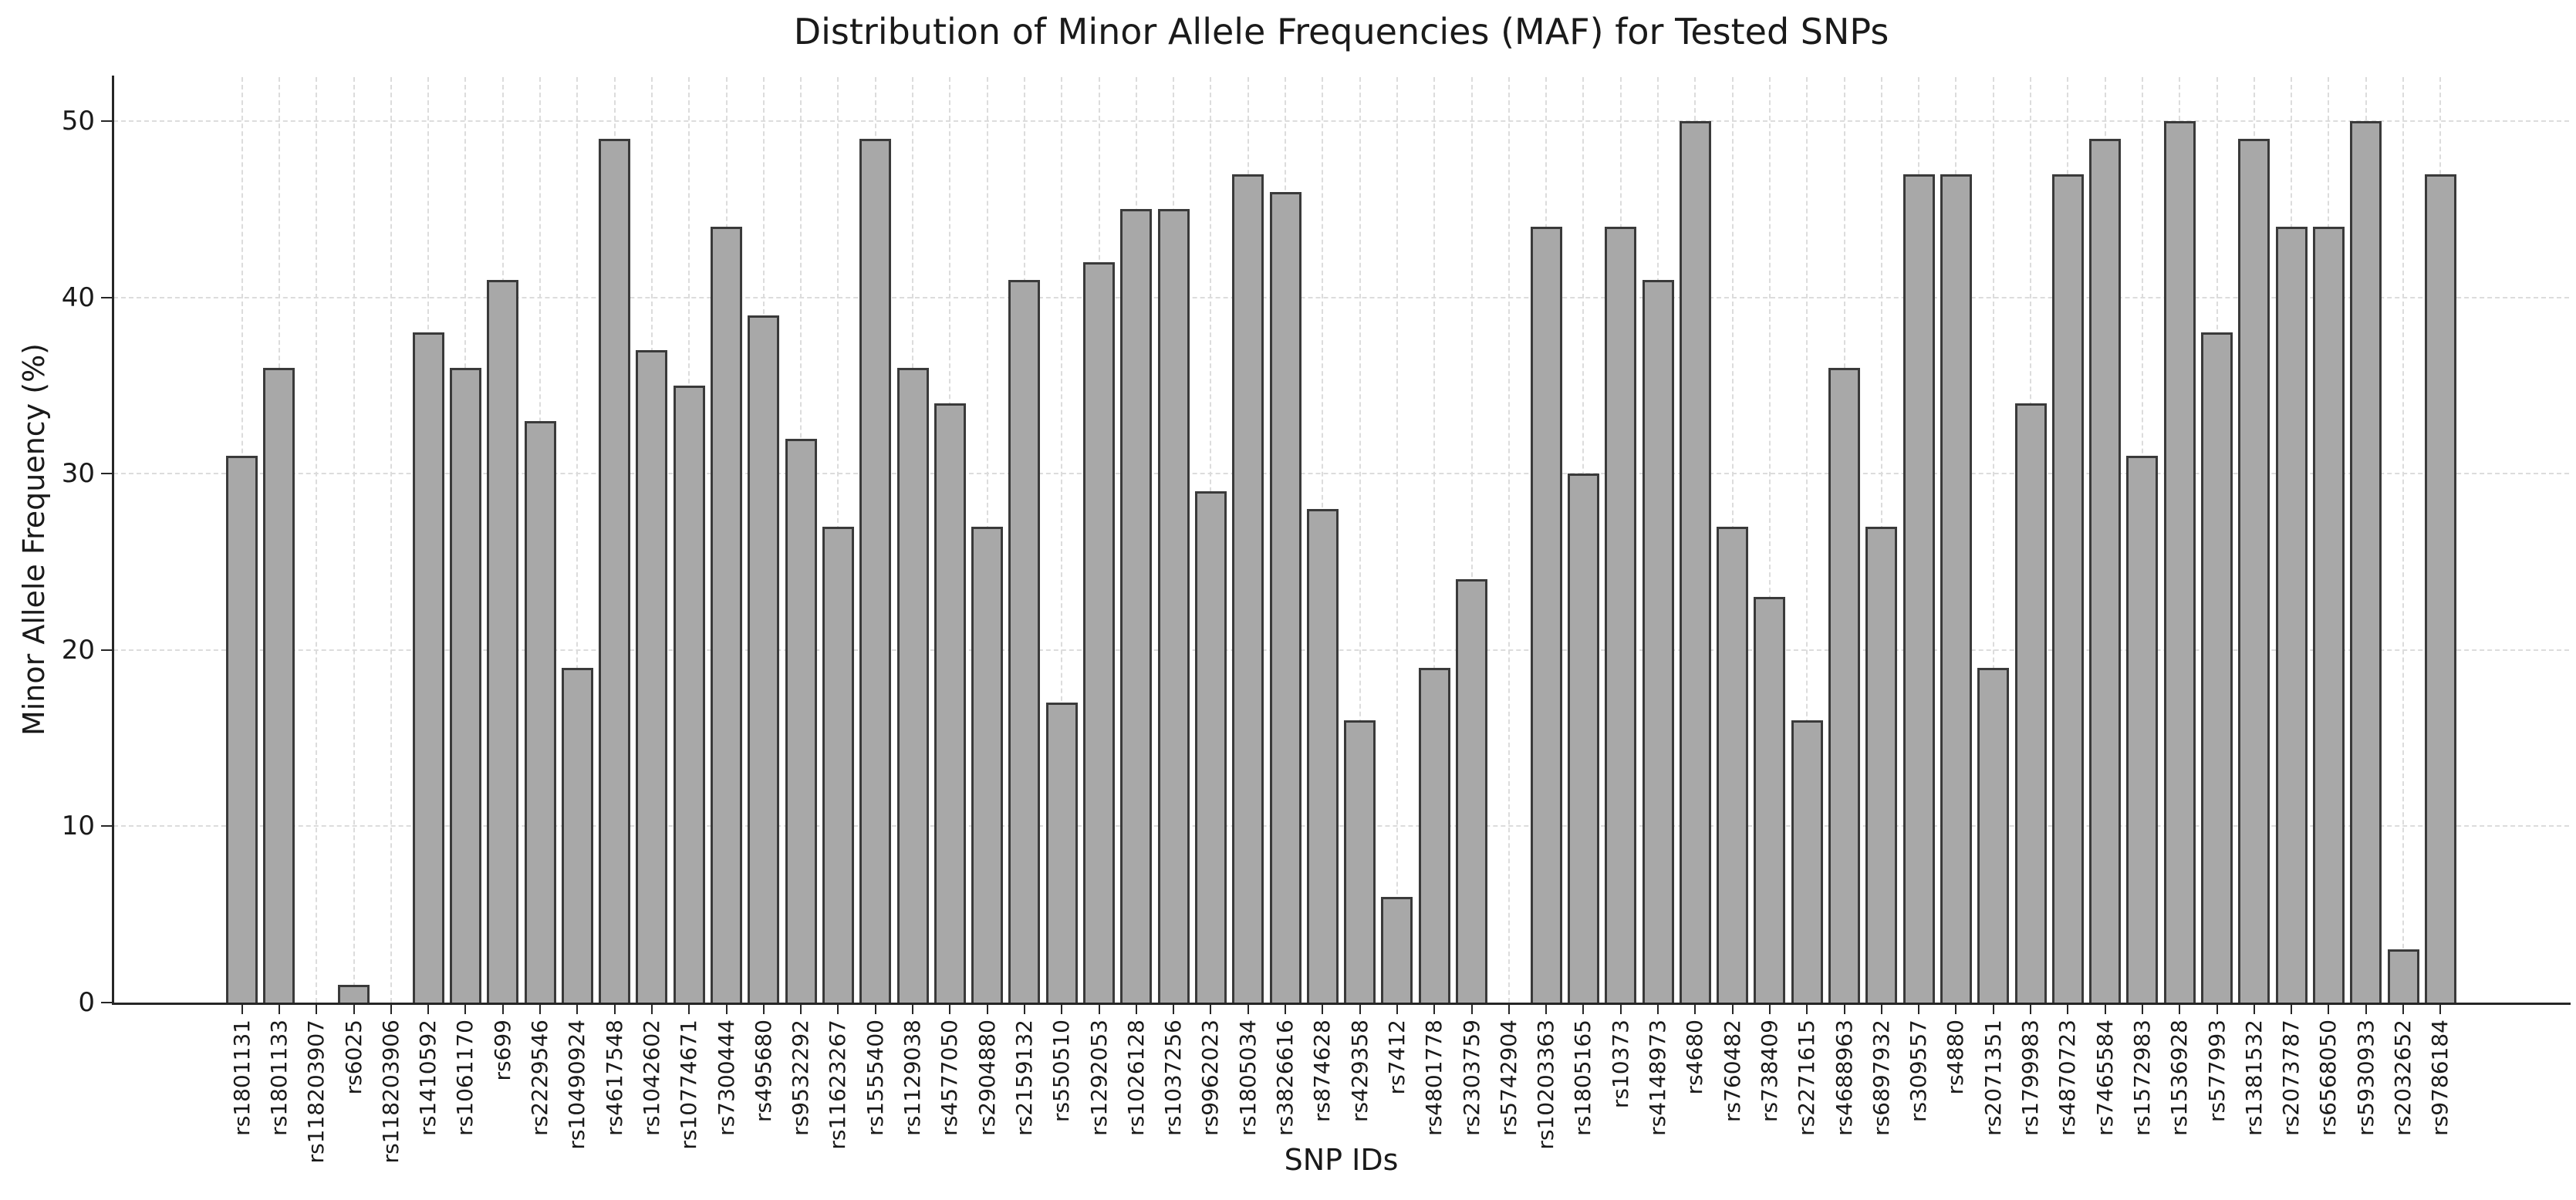  Describe the element at coordinates (614, 1080) in the screenshot. I see `x-tick-label: rs4617548` at that location.